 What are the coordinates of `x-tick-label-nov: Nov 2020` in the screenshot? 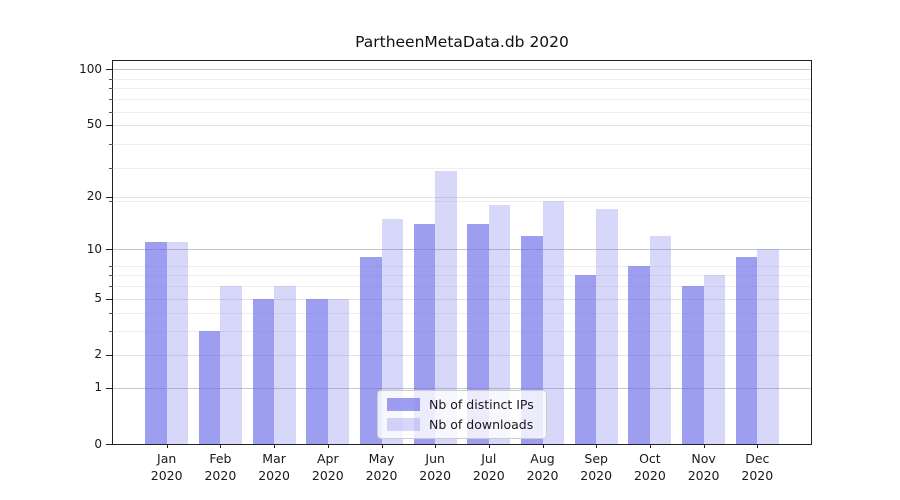 It's located at (703, 467).